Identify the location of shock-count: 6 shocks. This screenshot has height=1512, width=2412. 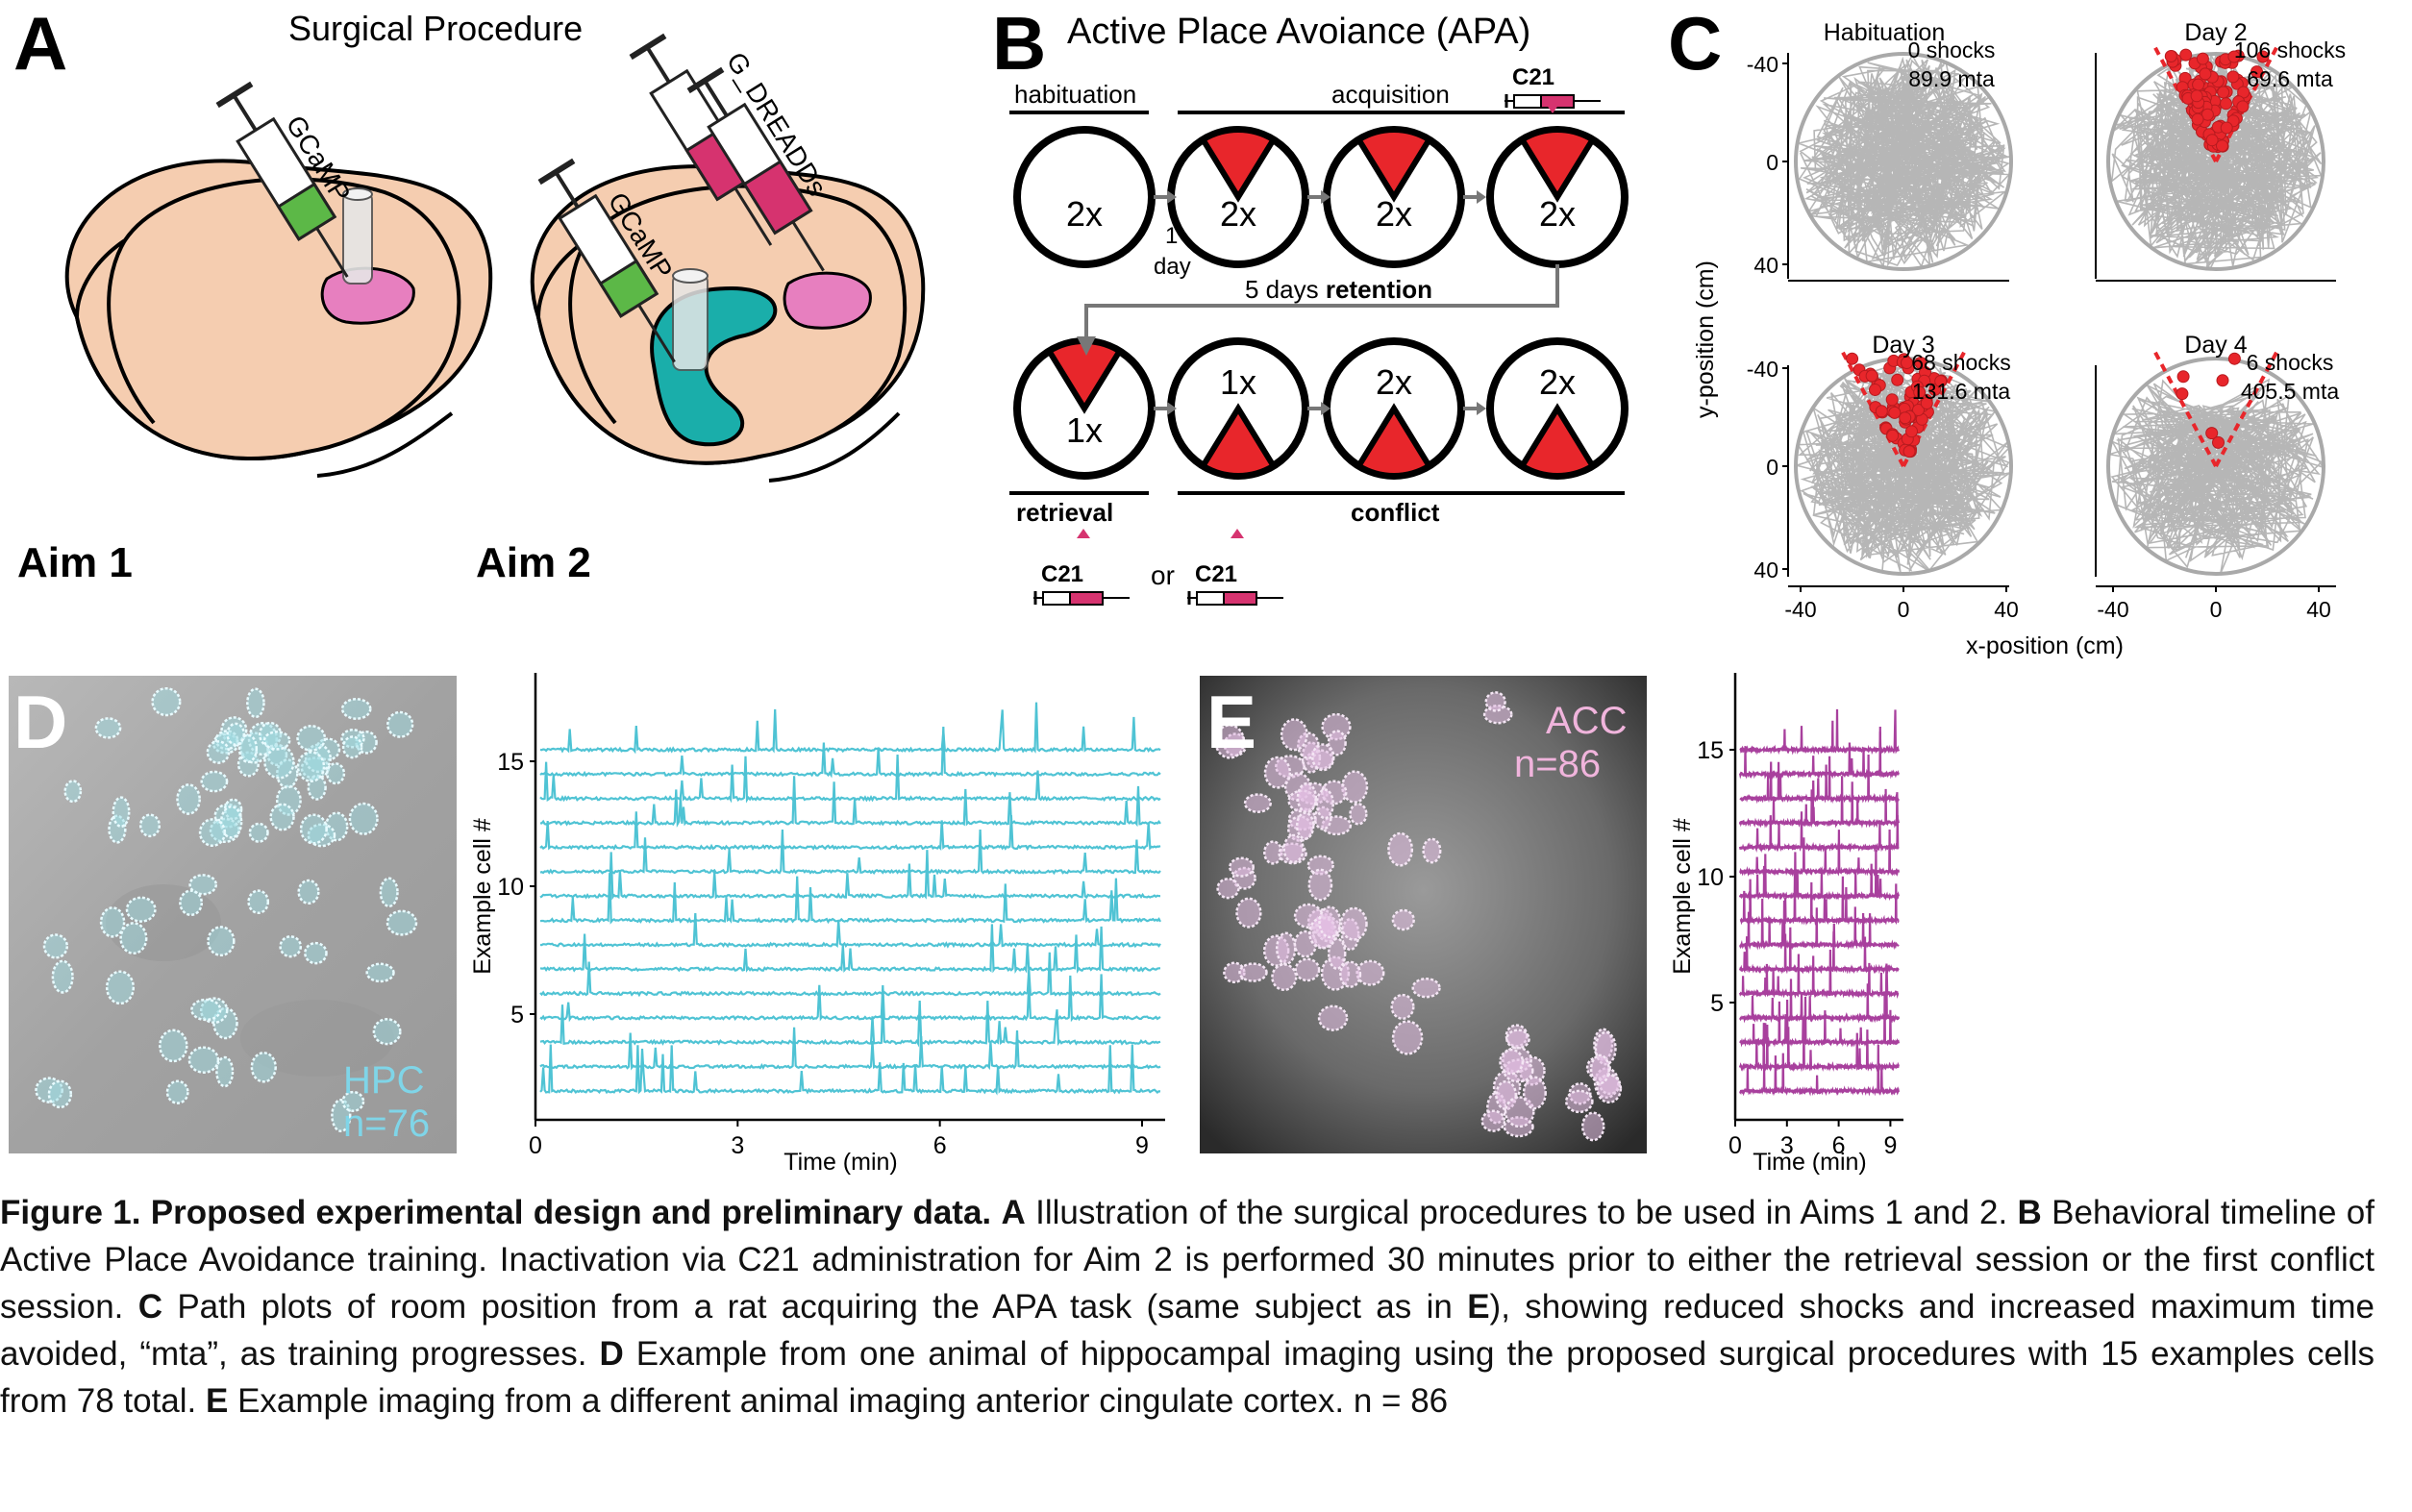
(2290, 362).